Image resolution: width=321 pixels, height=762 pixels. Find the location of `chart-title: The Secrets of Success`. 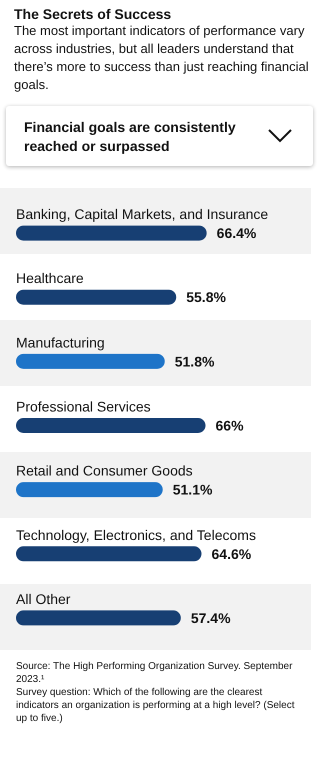

chart-title: The Secrets of Success is located at coordinates (93, 14).